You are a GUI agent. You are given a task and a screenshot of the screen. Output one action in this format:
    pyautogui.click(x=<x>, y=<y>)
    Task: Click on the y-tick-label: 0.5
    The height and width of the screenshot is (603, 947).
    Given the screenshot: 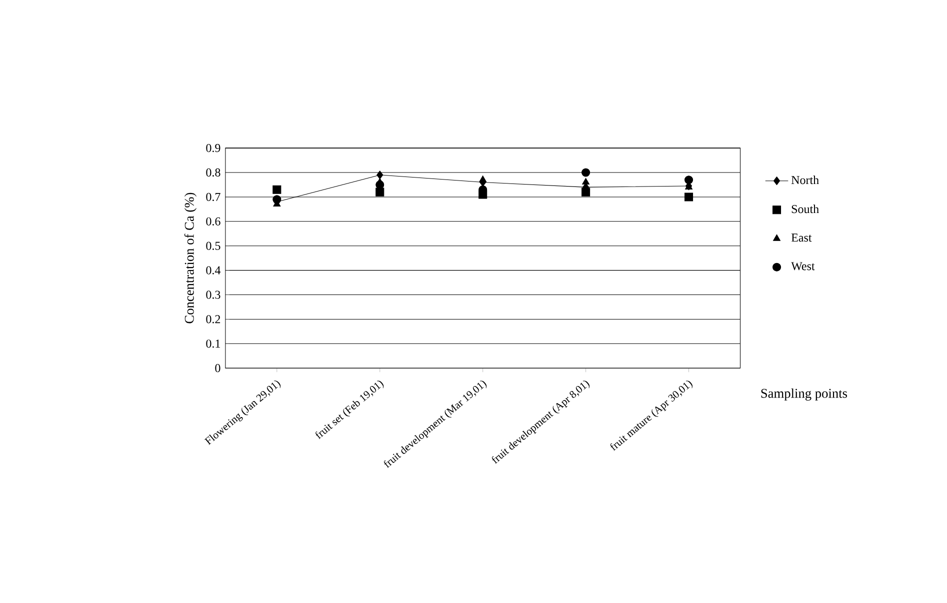 What is the action you would take?
    pyautogui.click(x=213, y=246)
    